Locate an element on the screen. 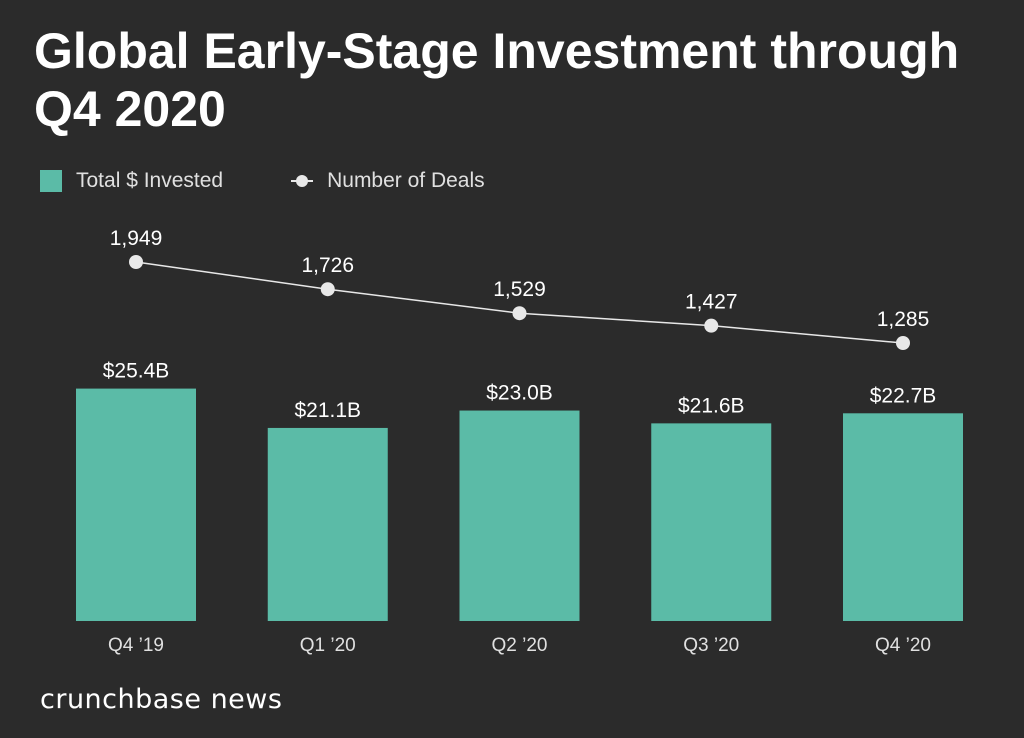  bar-value-label-1: $21.1B is located at coordinates (327, 410).